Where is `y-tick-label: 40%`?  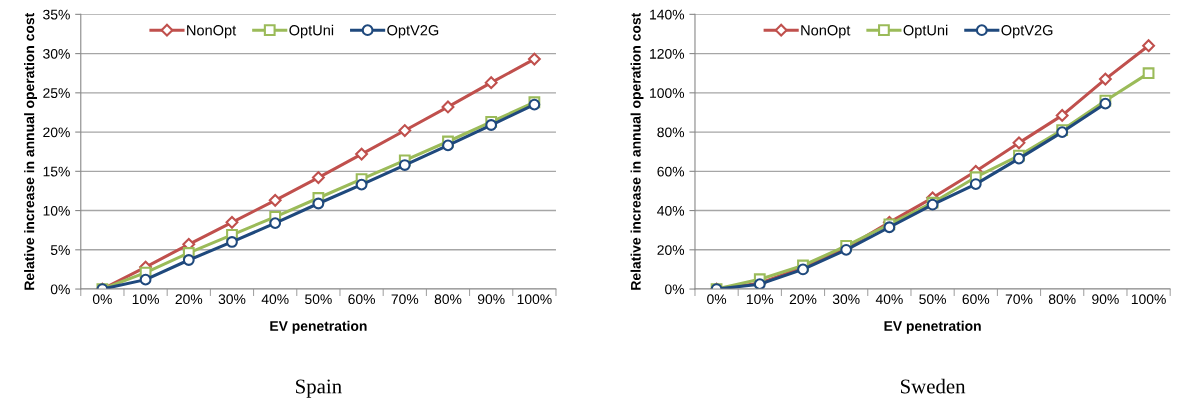 y-tick-label: 40% is located at coordinates (671, 210).